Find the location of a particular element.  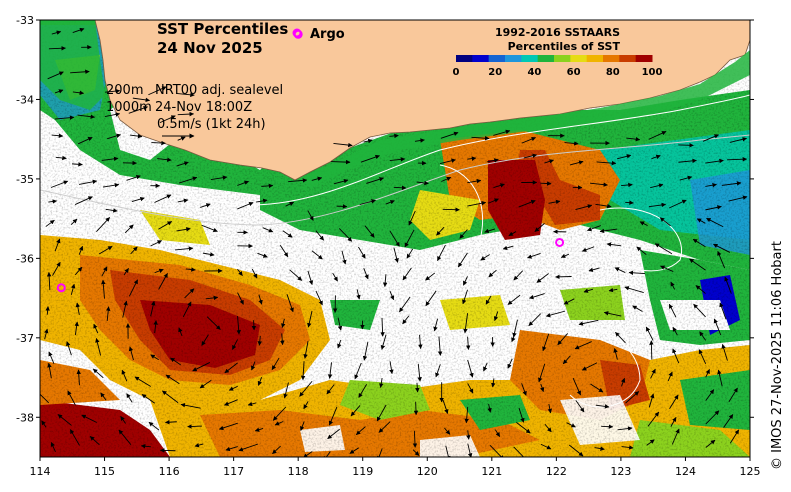

x-tick-label: 121 is located at coordinates (491, 471).